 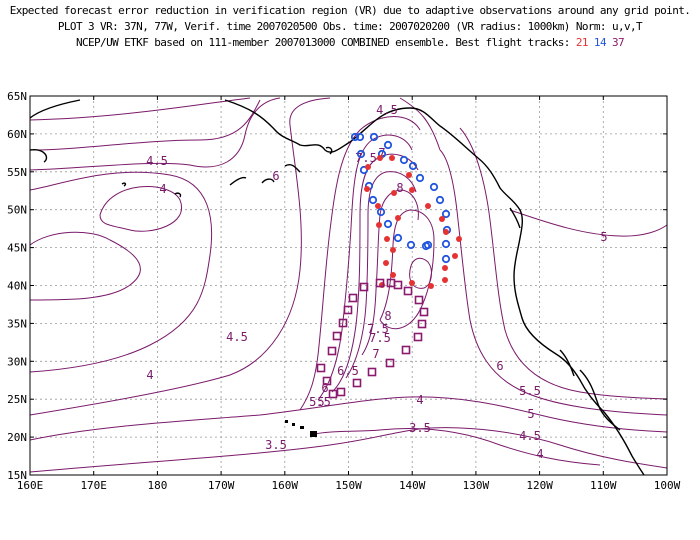 What do you see at coordinates (17, 361) in the screenshot?
I see `lat-label: 30N` at bounding box center [17, 361].